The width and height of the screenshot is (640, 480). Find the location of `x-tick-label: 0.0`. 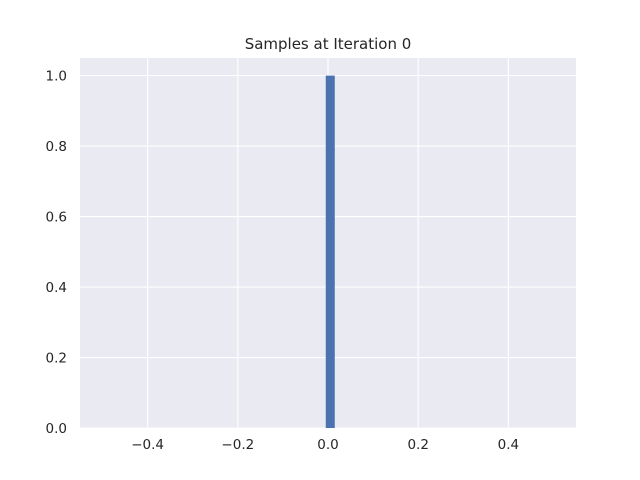

x-tick-label: 0.0 is located at coordinates (327, 445).